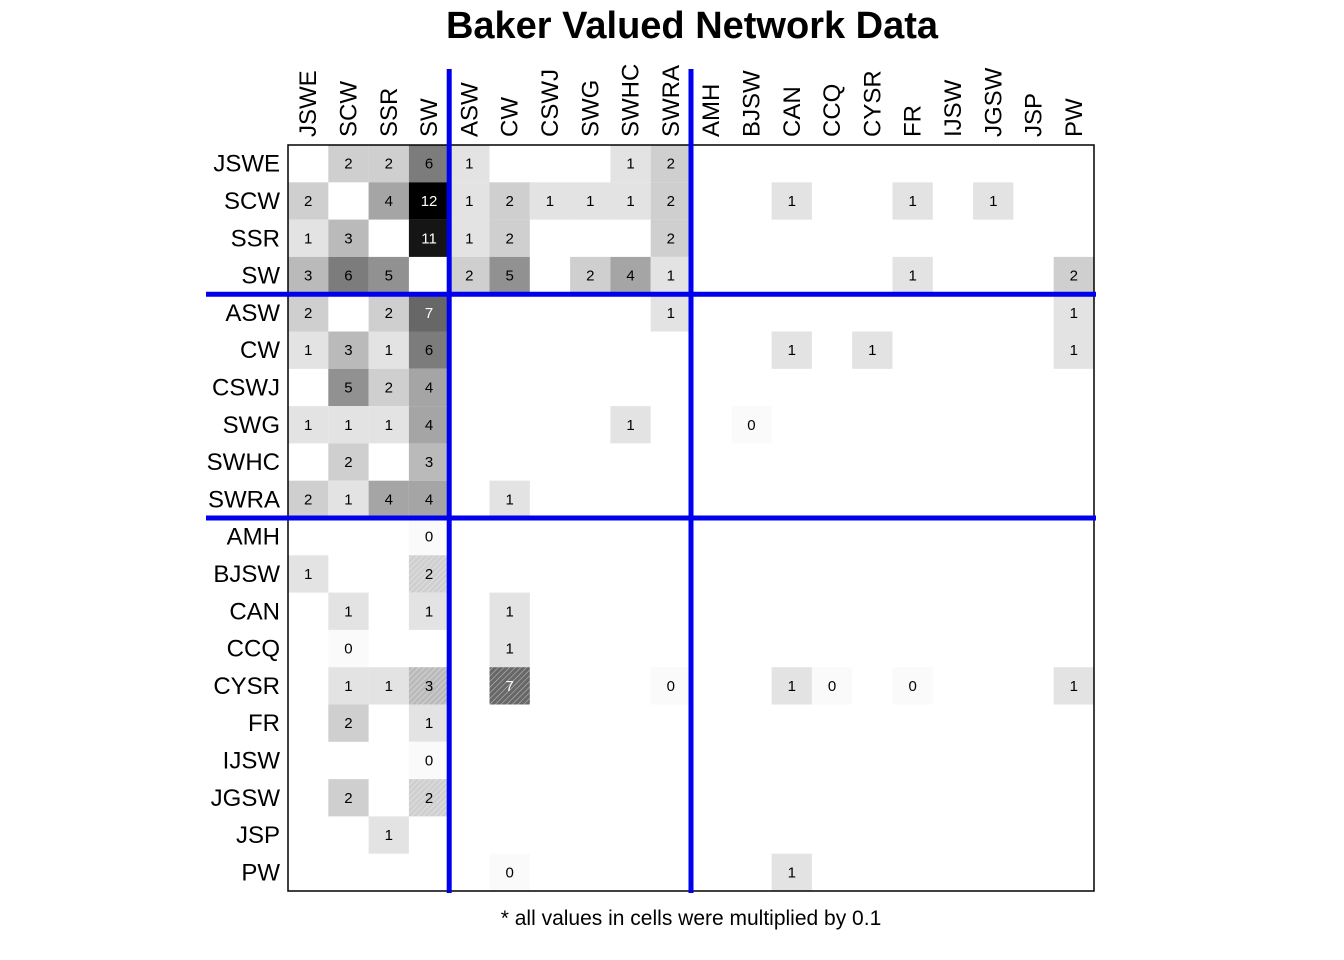 This screenshot has width=1344, height=960. What do you see at coordinates (253, 649) in the screenshot?
I see `row-label: CCQ` at bounding box center [253, 649].